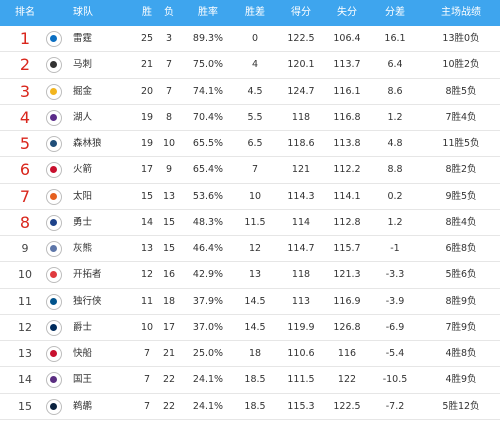 The image size is (500, 440). Describe the element at coordinates (169, 170) in the screenshot. I see `losses-cell: 9` at that location.